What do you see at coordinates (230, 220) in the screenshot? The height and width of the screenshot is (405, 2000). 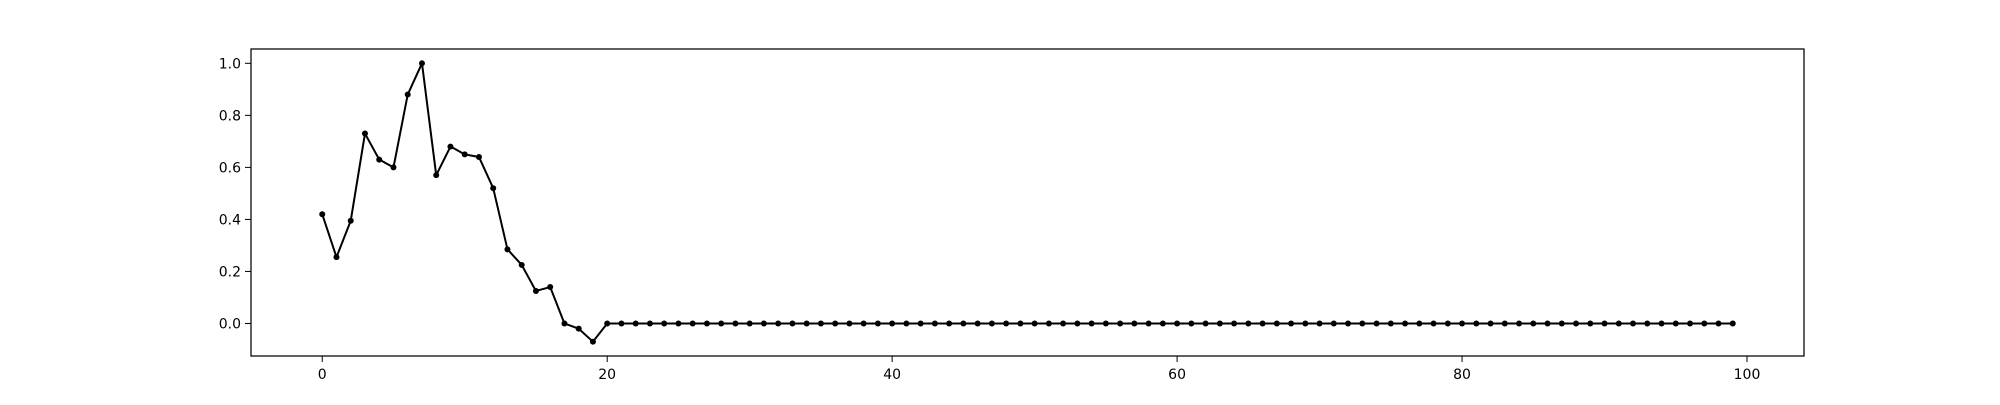 I see `y-tick-label: 0.4` at bounding box center [230, 220].